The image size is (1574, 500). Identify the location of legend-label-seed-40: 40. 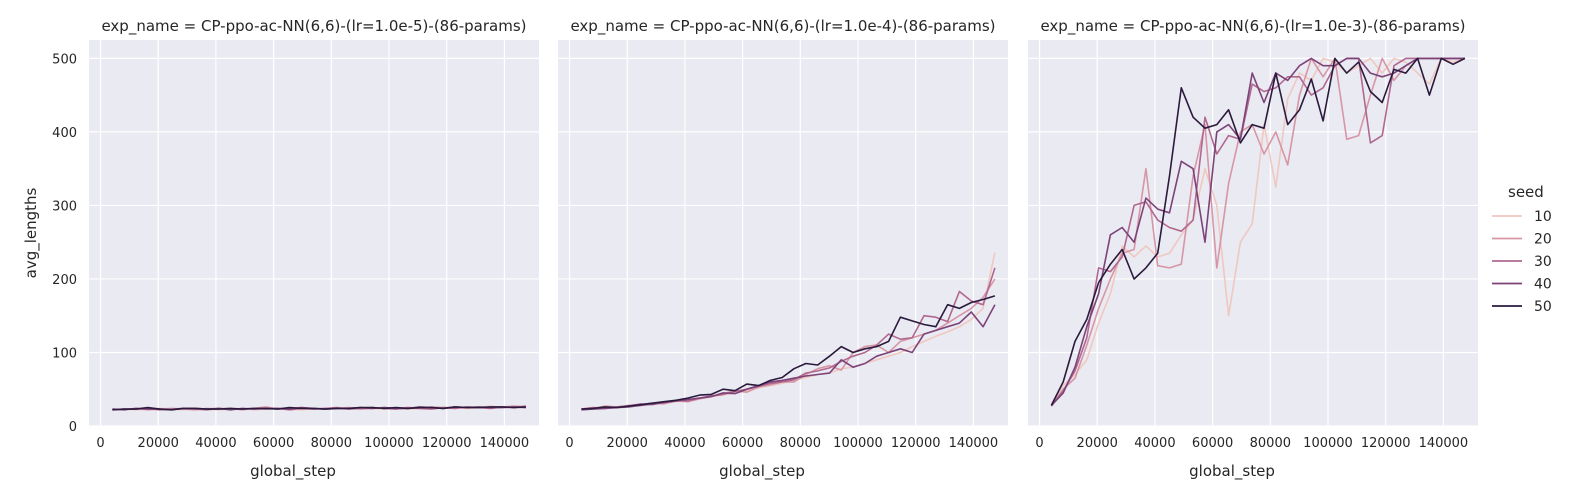
(1543, 285).